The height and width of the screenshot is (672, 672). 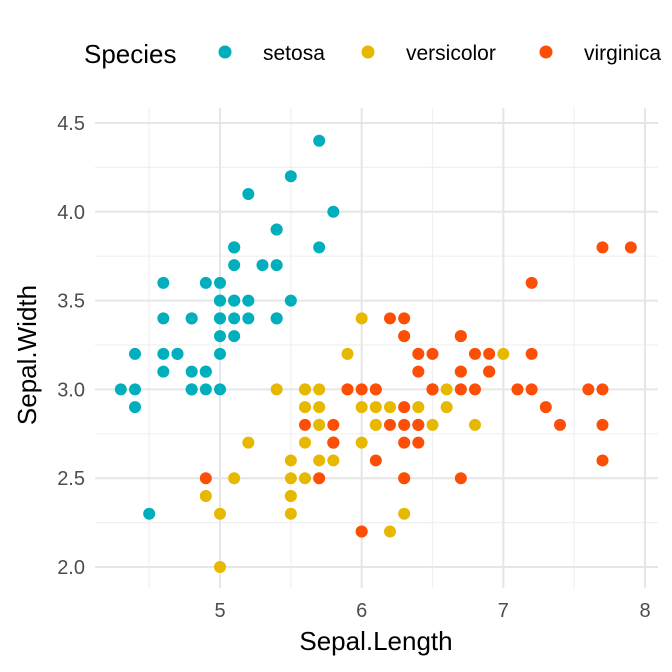 I want to click on legend-swatch-setosa, so click(x=225, y=52).